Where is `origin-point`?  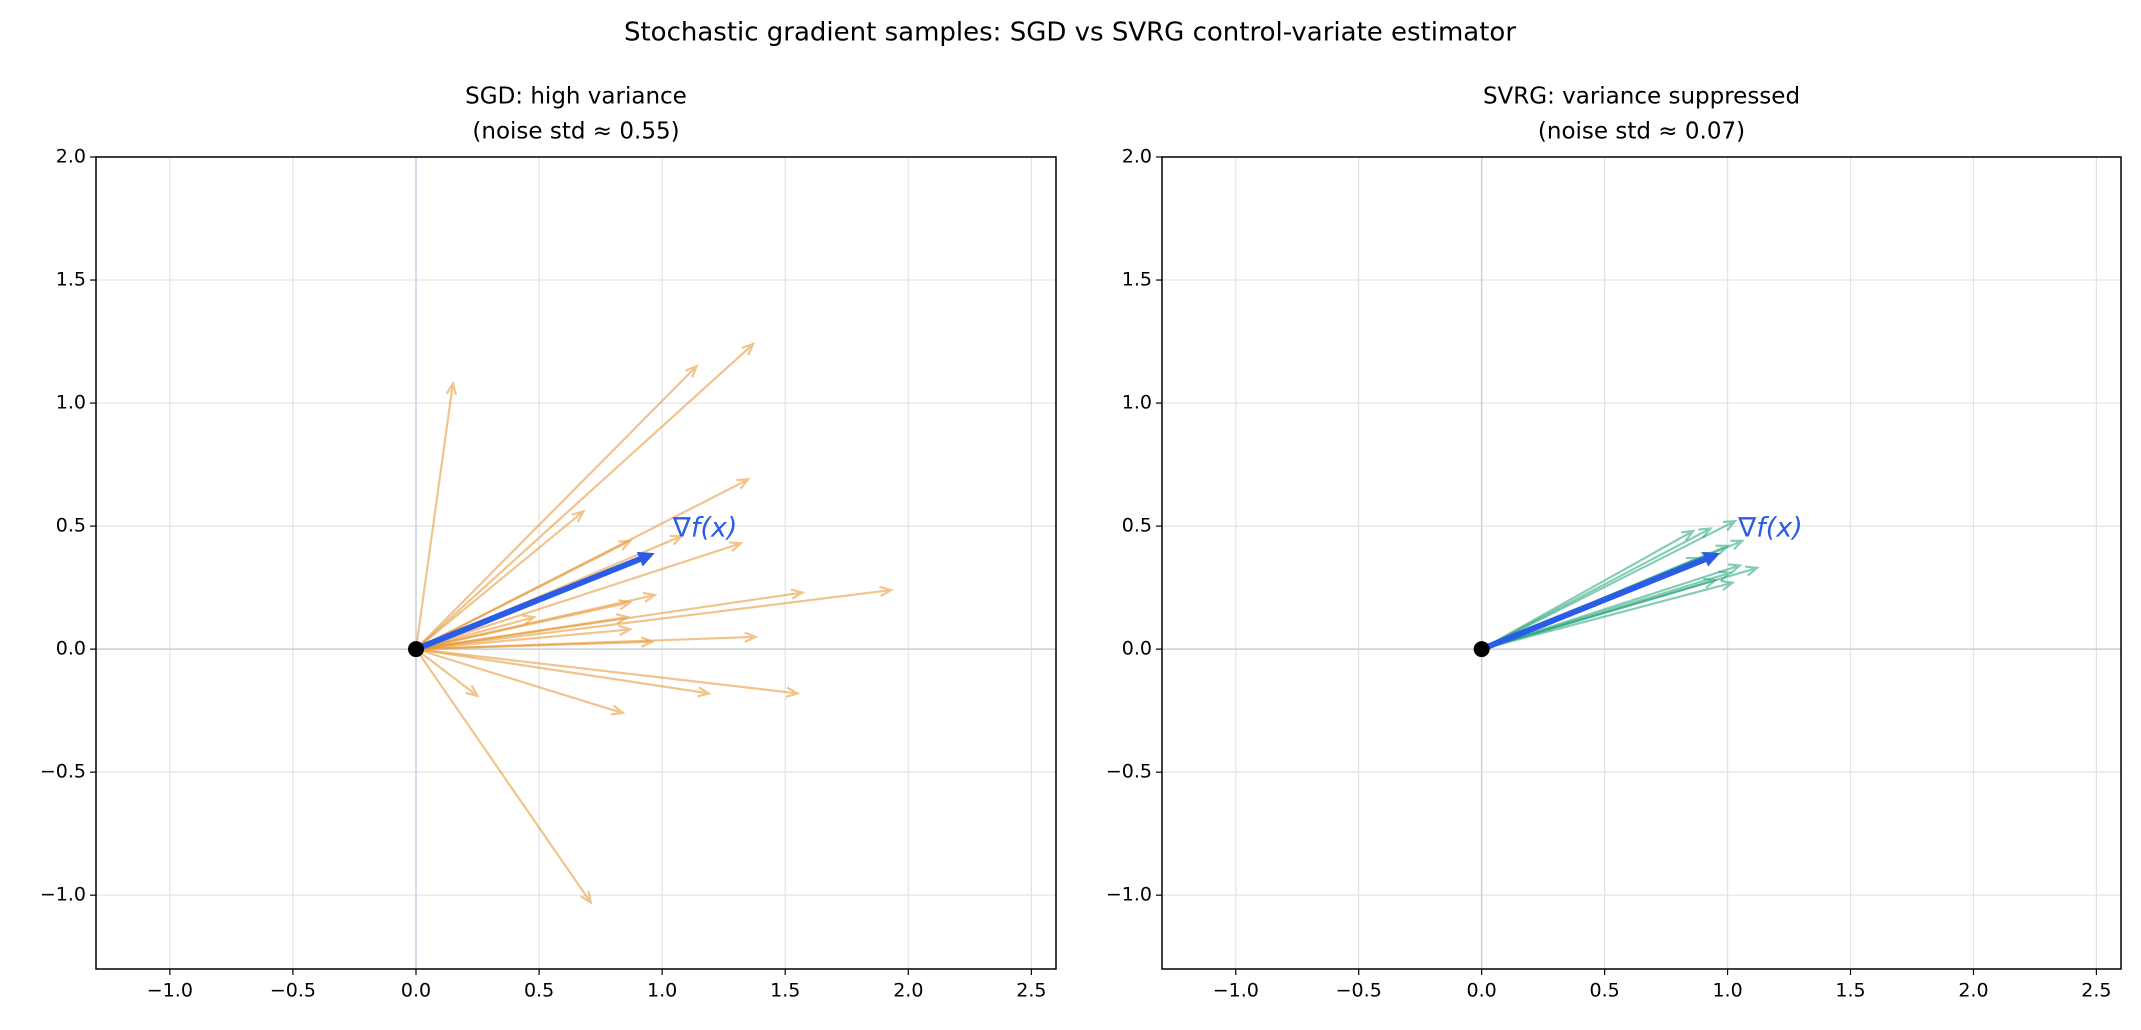 origin-point is located at coordinates (1481, 649).